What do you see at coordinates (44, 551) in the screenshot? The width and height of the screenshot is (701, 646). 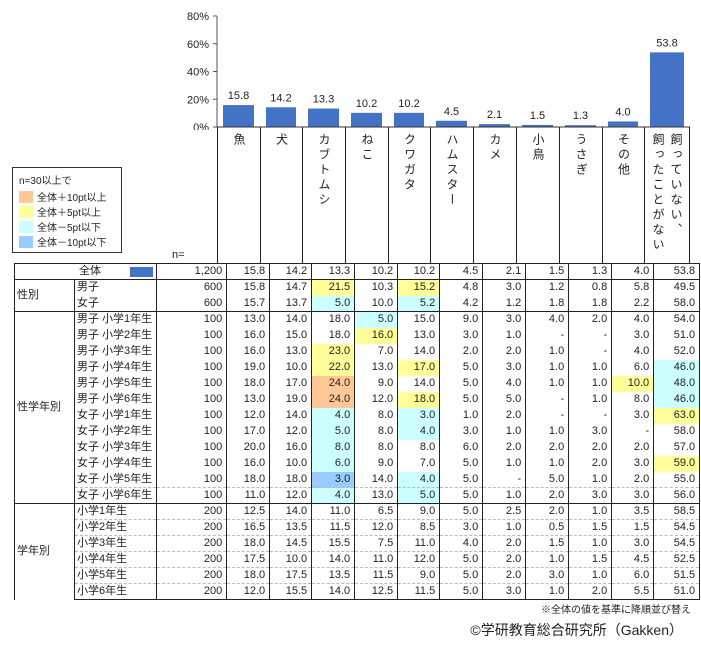 I see `section-label: 学年別` at bounding box center [44, 551].